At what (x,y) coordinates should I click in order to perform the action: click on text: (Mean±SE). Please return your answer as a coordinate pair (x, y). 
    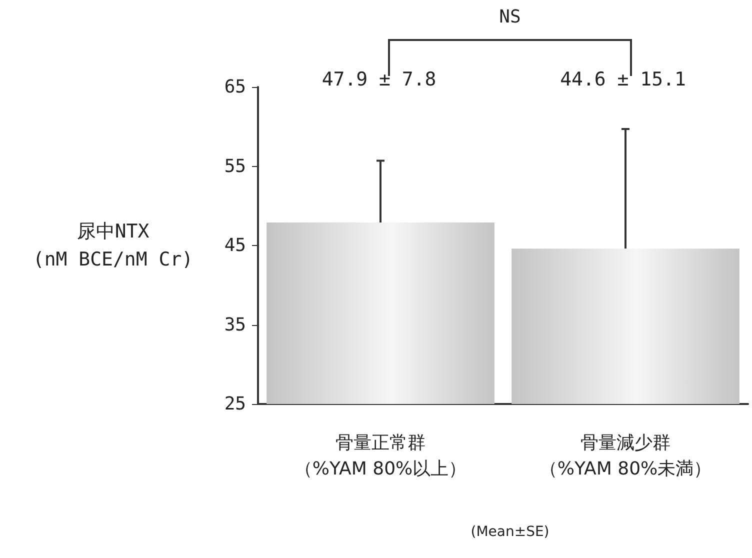
    Looking at the image, I should click on (510, 532).